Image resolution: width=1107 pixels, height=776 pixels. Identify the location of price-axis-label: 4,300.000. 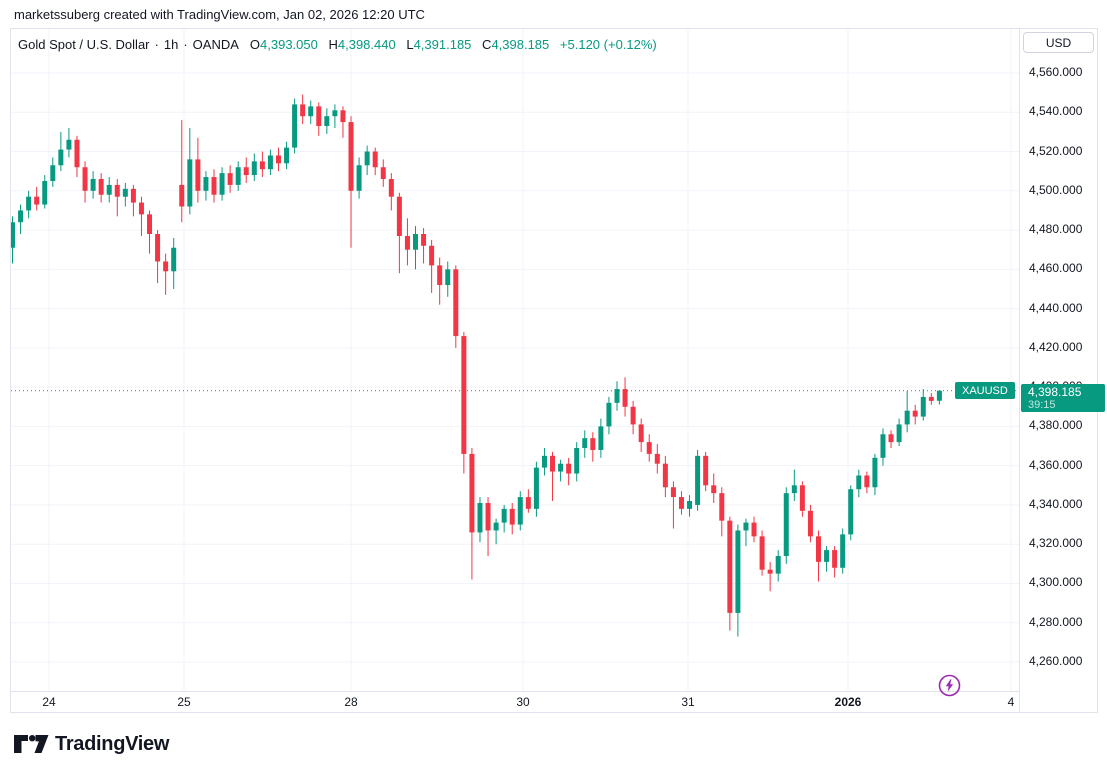
(1056, 582).